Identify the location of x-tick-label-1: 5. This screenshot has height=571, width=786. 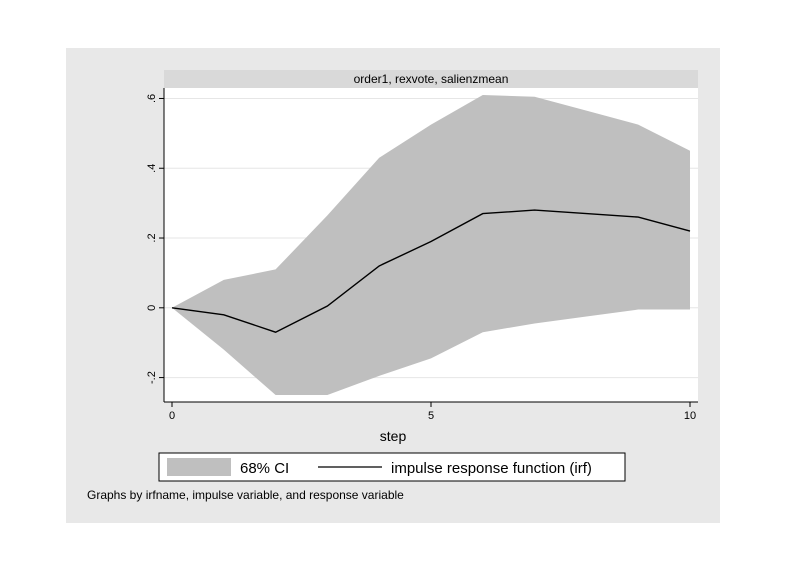
(431, 416).